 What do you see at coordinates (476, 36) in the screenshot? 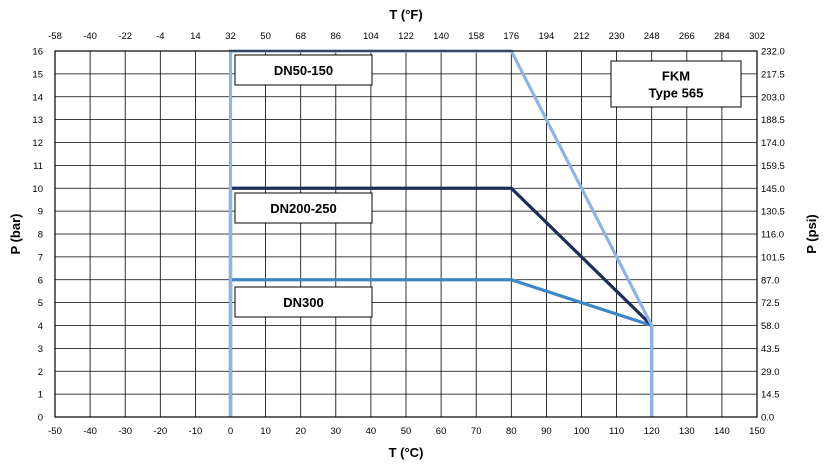
I see `x-tick-label-top: 158` at bounding box center [476, 36].